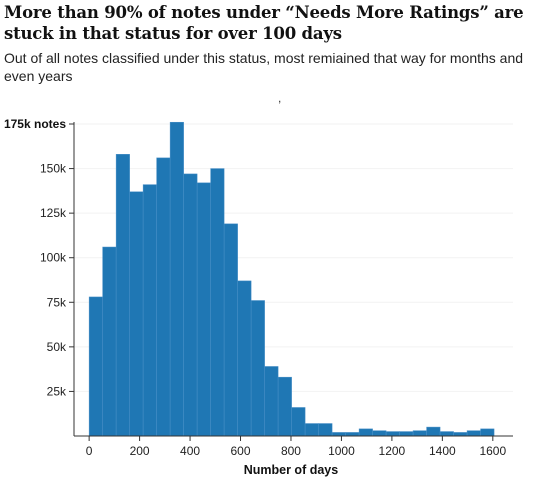  What do you see at coordinates (89, 451) in the screenshot?
I see `x-tick-label: 0` at bounding box center [89, 451].